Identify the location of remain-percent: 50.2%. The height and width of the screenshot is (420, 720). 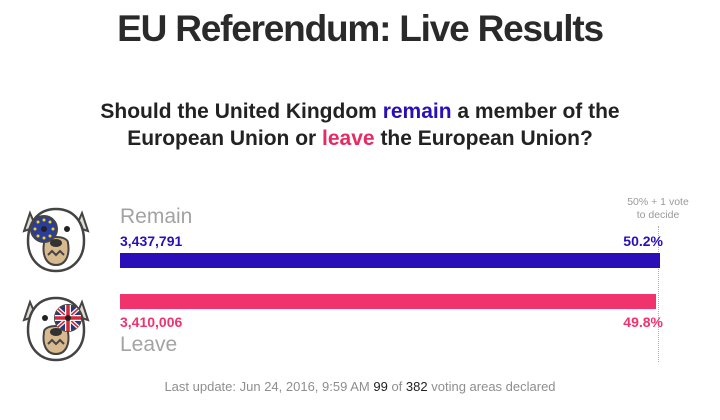
(643, 241).